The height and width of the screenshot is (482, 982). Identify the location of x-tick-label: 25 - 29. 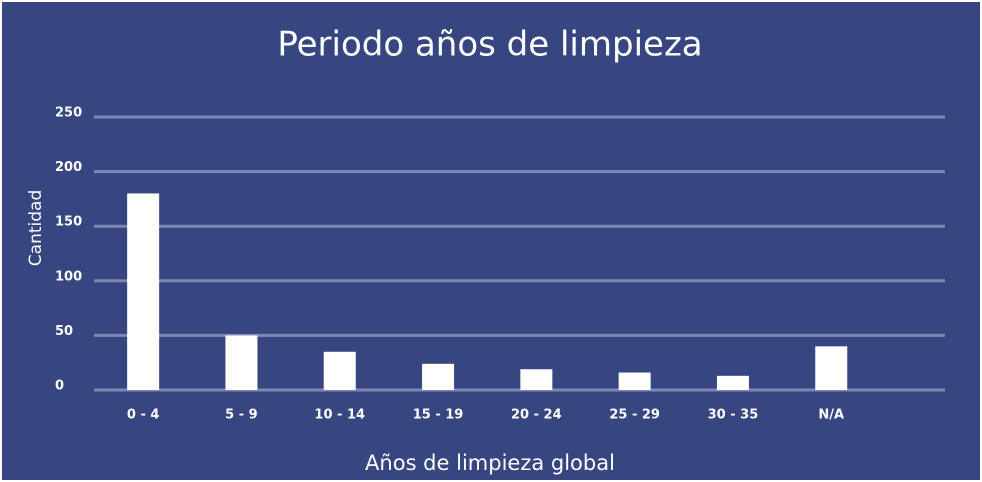
(634, 415).